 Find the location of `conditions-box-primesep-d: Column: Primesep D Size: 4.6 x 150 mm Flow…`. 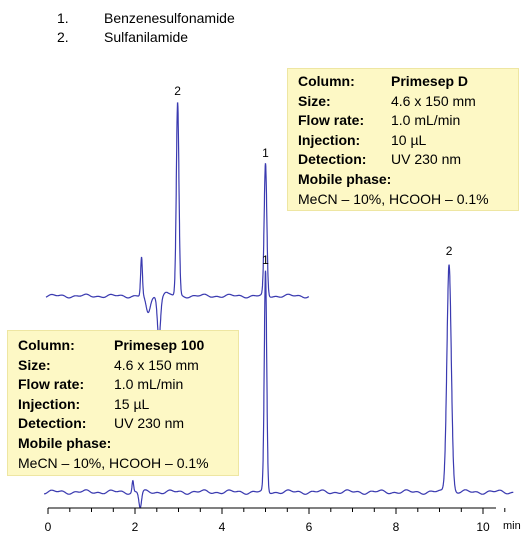

conditions-box-primesep-d: Column: Primesep D Size: 4.6 x 150 mm Flow… is located at coordinates (403, 139).